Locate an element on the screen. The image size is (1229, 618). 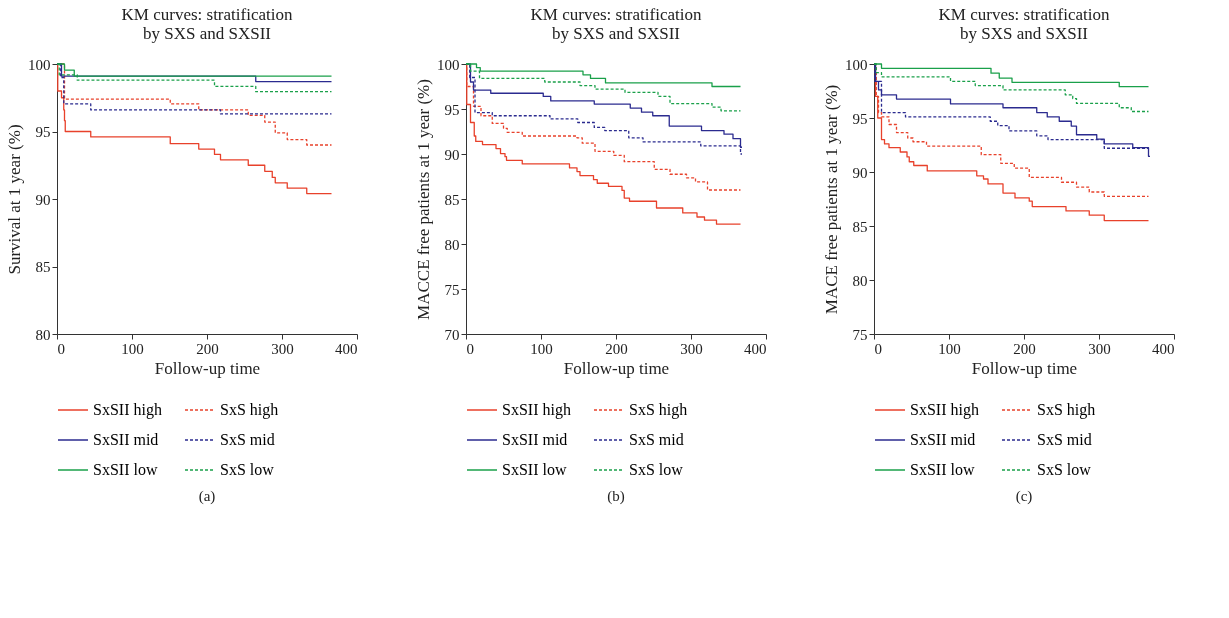
y-axis-title: MACCE free patients at 1 year (%) is located at coordinates (423, 199).